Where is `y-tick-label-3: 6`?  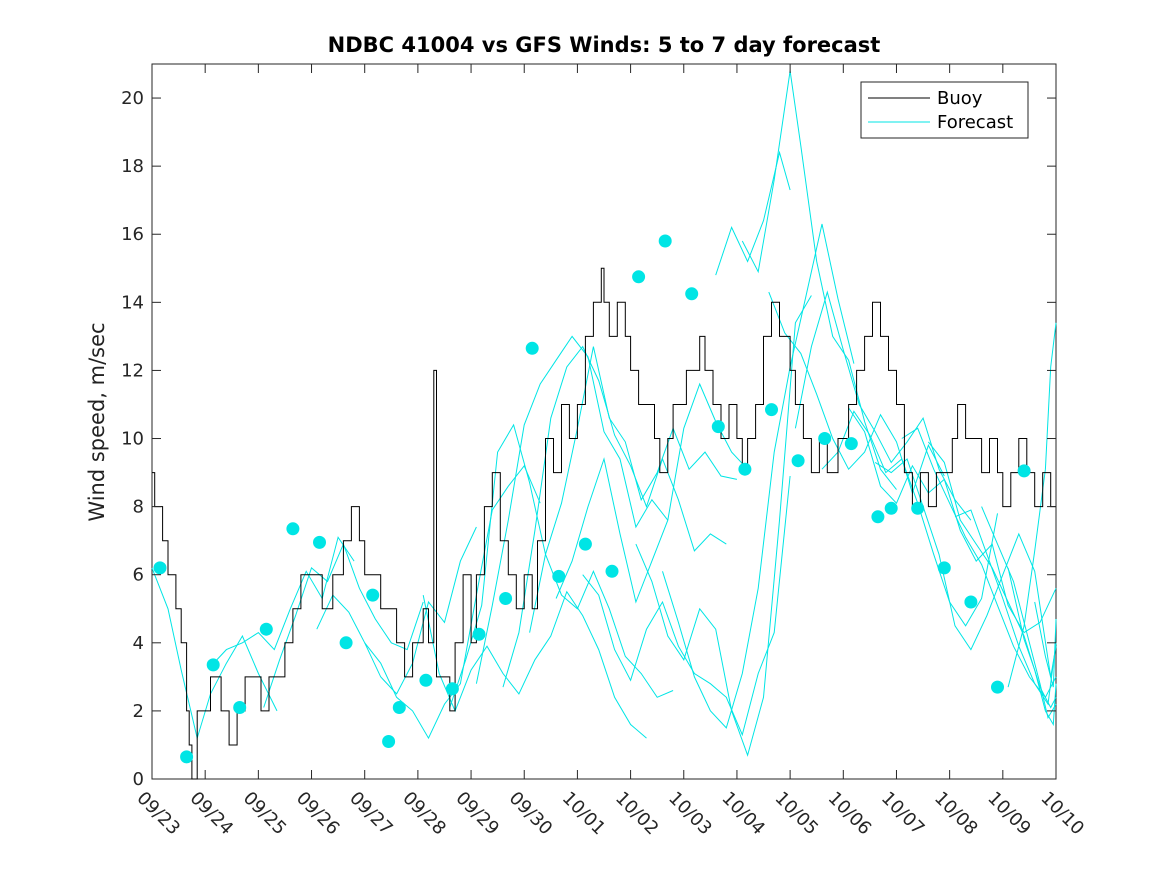 y-tick-label-3: 6 is located at coordinates (138, 575).